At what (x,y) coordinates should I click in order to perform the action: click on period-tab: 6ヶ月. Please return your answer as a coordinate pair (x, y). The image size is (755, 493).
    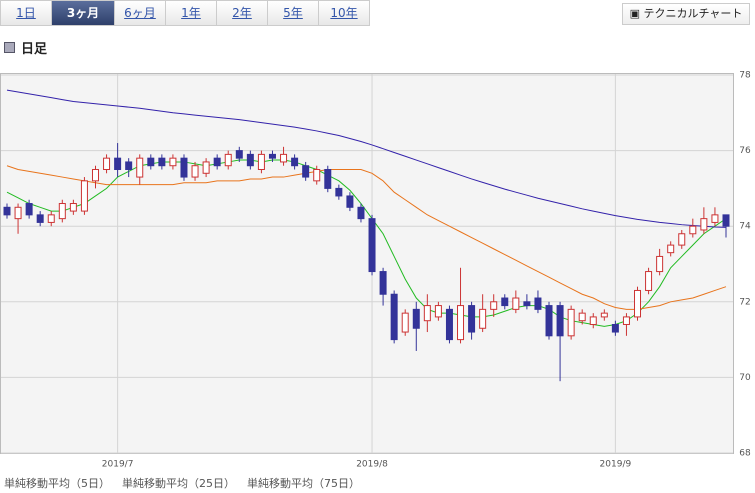
    Looking at the image, I should click on (140, 13).